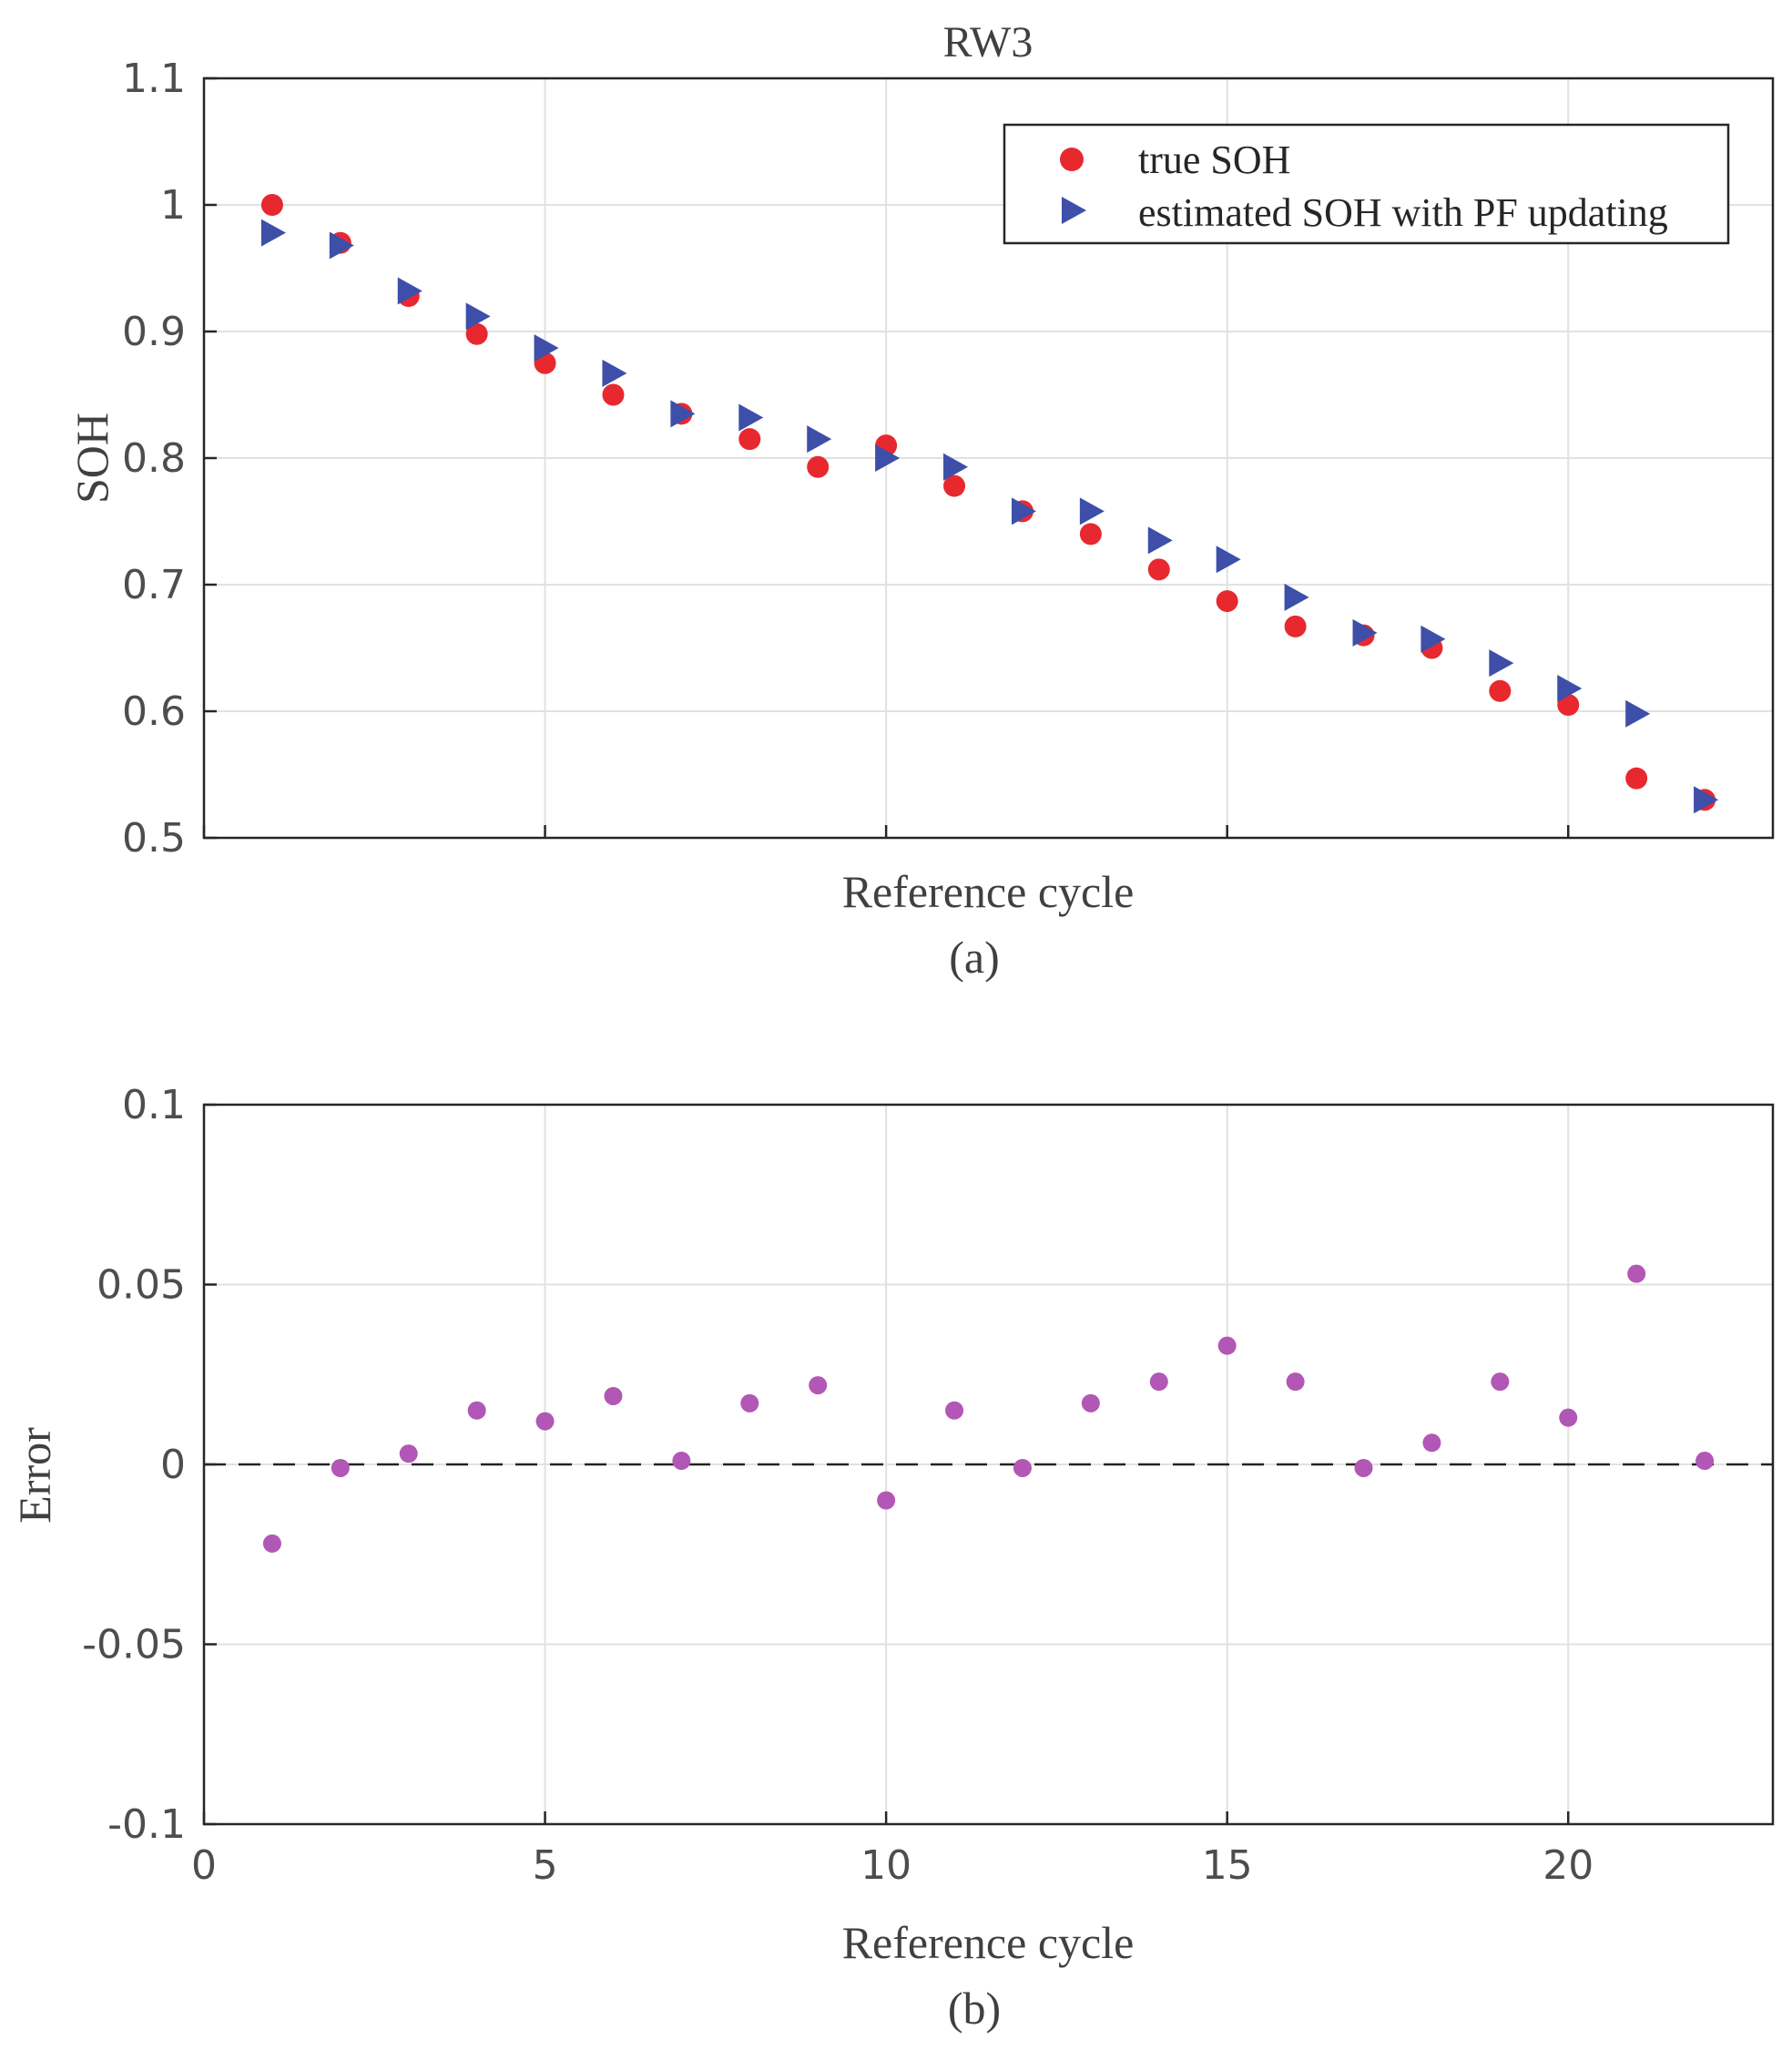  I want to click on panel-a-y-ticks: 0.5 0.6 0.7 0.8 0.9 1 1.1, so click(169, 459).